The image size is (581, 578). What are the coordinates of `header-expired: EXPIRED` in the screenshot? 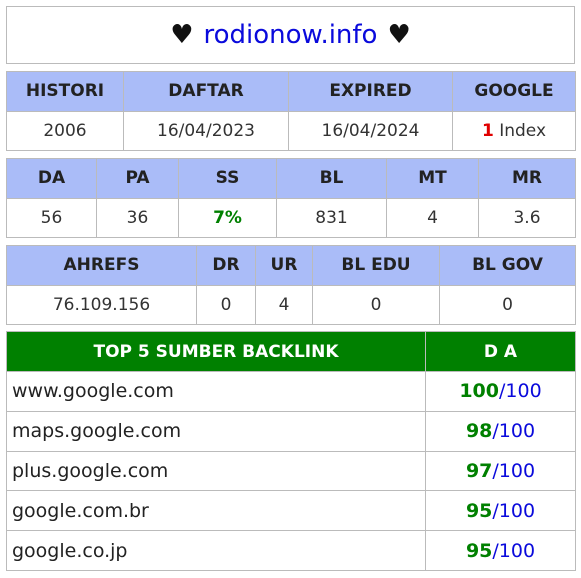 It's located at (370, 91).